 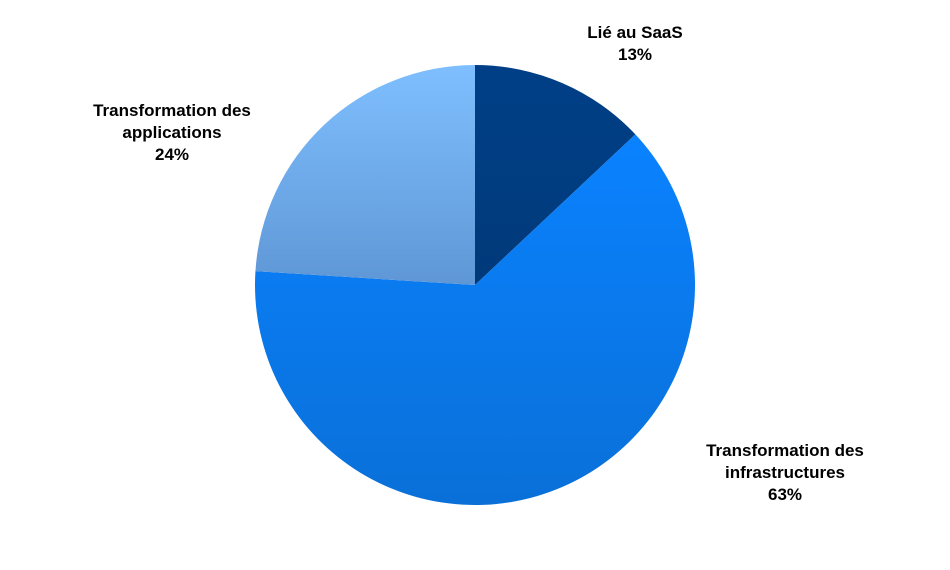 I want to click on slice-label-infrastructures: Transformation des infrastructures 63%, so click(x=785, y=473).